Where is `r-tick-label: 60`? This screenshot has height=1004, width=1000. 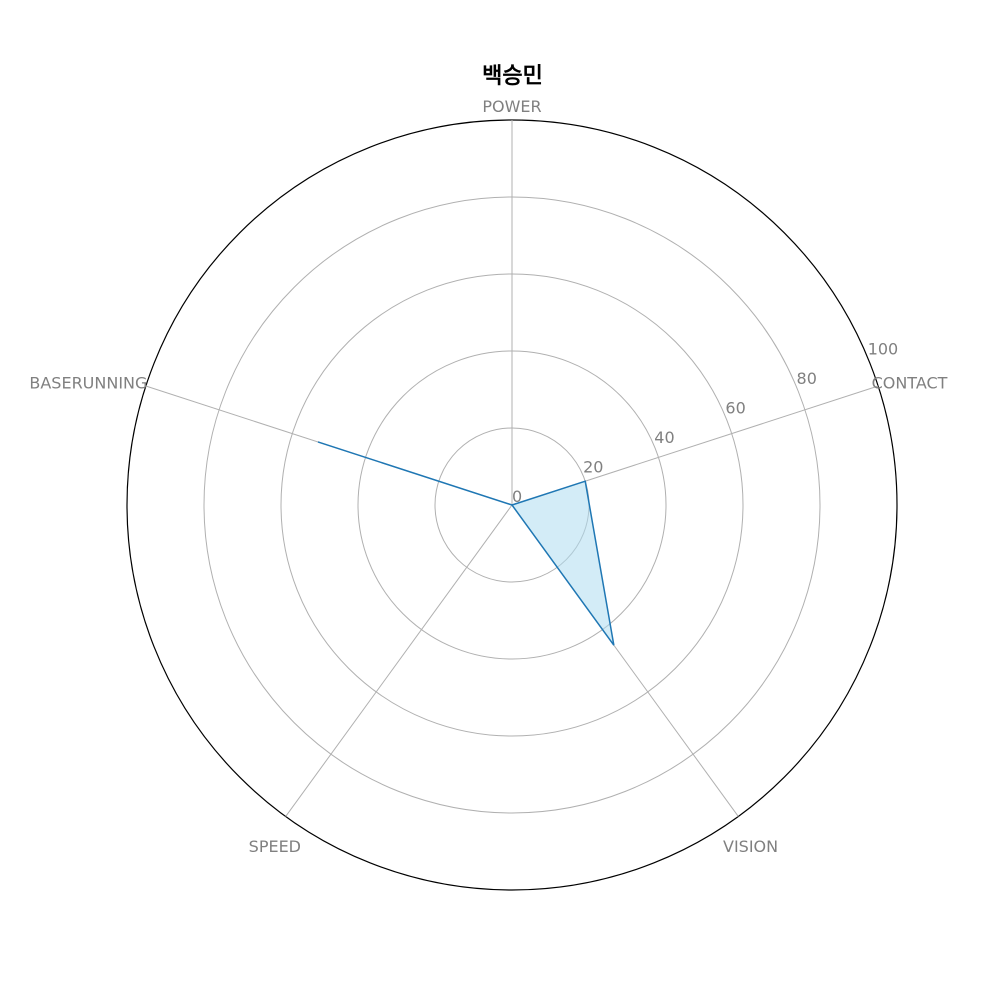
r-tick-label: 60 is located at coordinates (735, 408).